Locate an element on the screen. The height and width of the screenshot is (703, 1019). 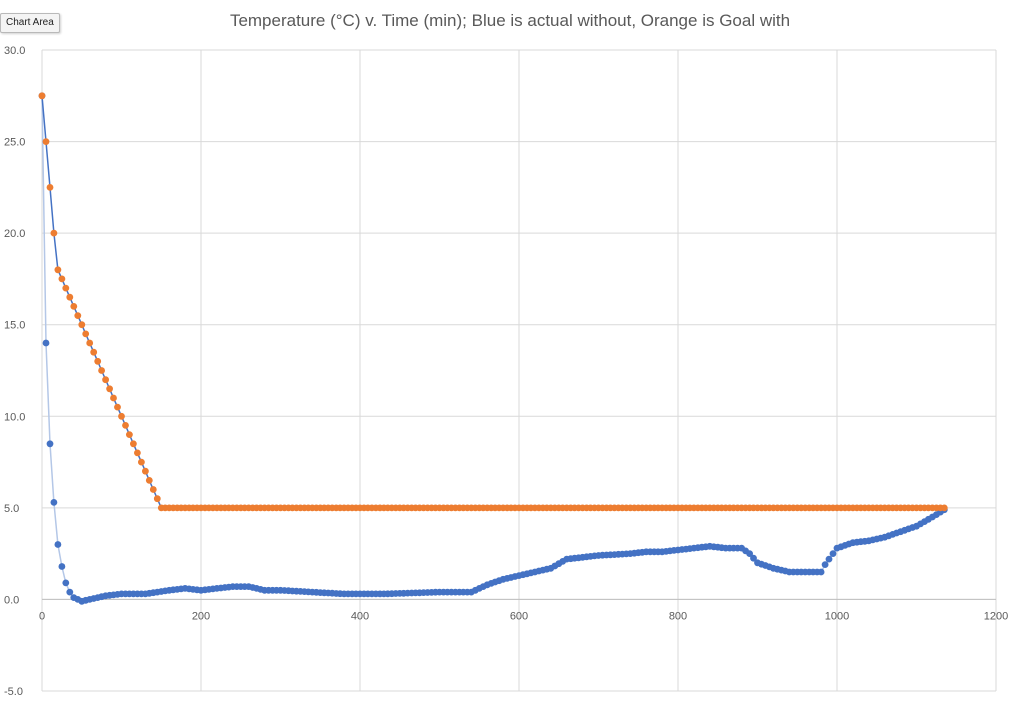
x-tick-label: 200 is located at coordinates (201, 616).